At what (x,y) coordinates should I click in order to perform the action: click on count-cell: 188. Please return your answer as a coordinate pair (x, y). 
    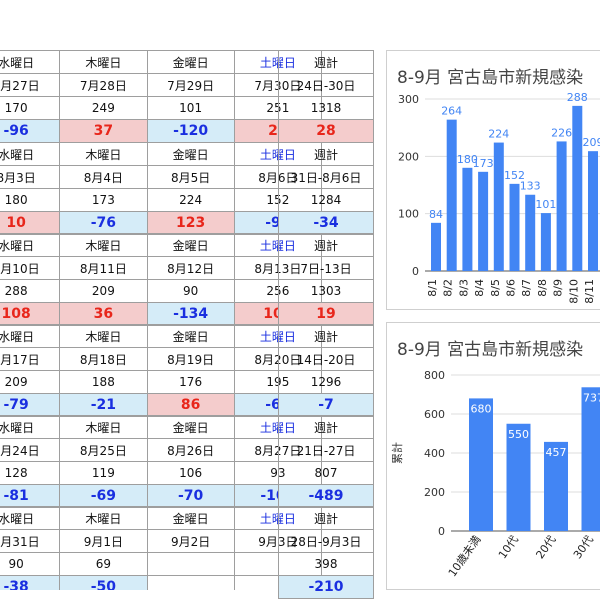
    Looking at the image, I should click on (103, 382).